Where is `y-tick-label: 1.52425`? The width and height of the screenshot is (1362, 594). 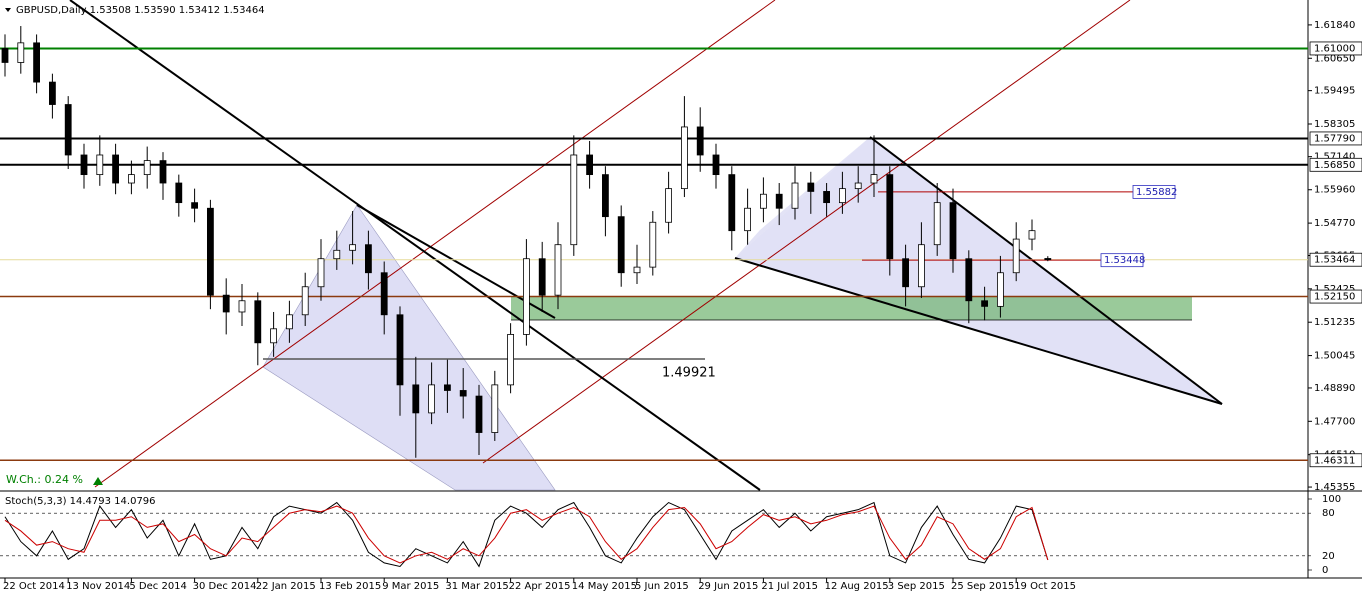 y-tick-label: 1.52425 is located at coordinates (1334, 289).